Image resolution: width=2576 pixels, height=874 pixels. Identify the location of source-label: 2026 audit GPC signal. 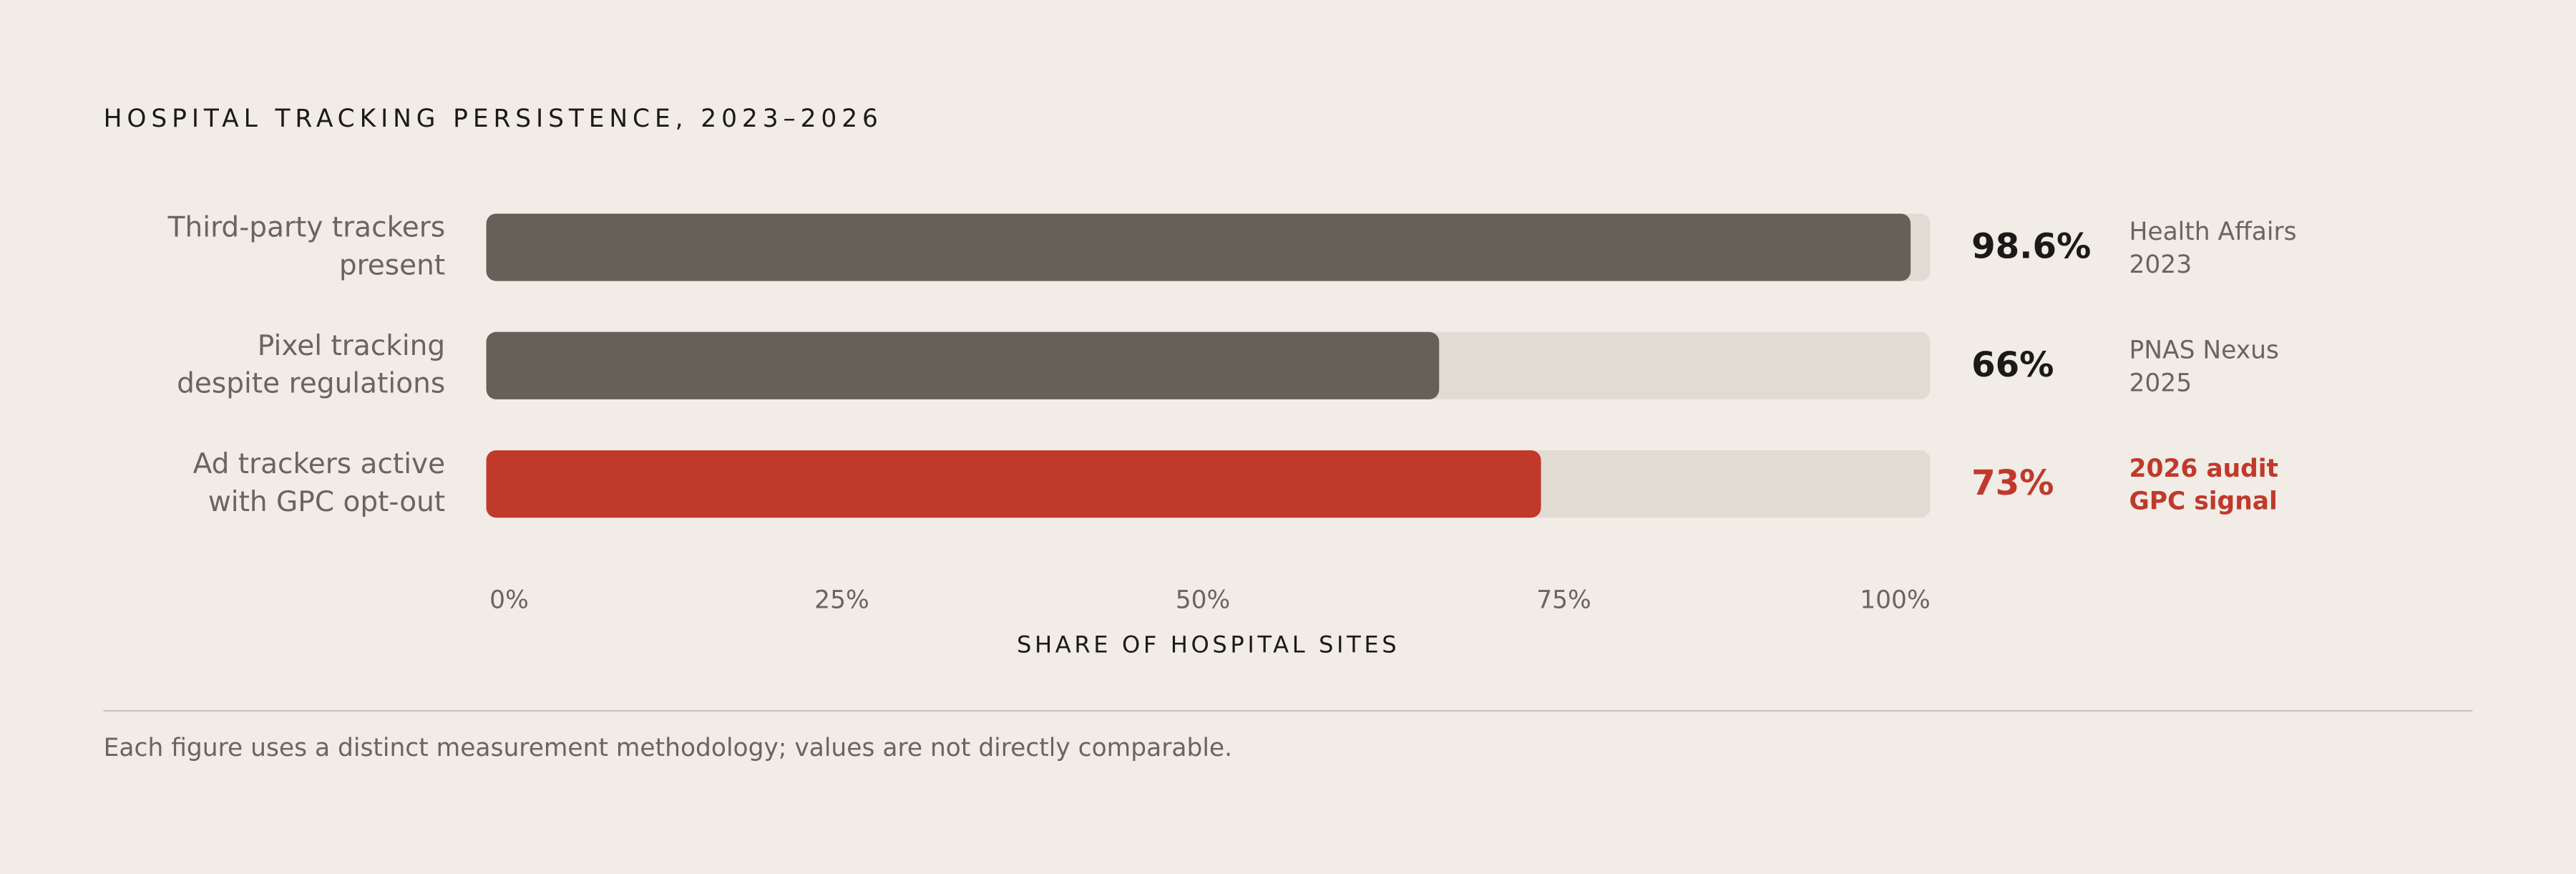
(2204, 483).